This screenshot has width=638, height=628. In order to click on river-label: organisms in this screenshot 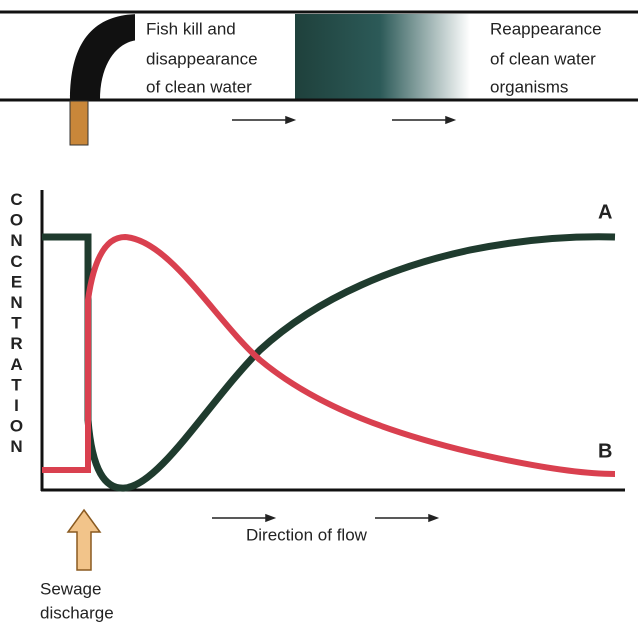, I will do `click(529, 86)`.